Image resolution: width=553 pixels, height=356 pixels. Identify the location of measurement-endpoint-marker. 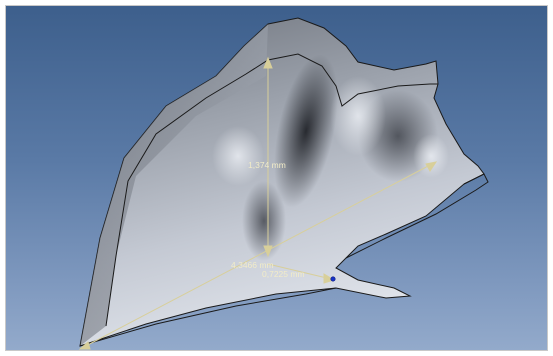
(333, 279).